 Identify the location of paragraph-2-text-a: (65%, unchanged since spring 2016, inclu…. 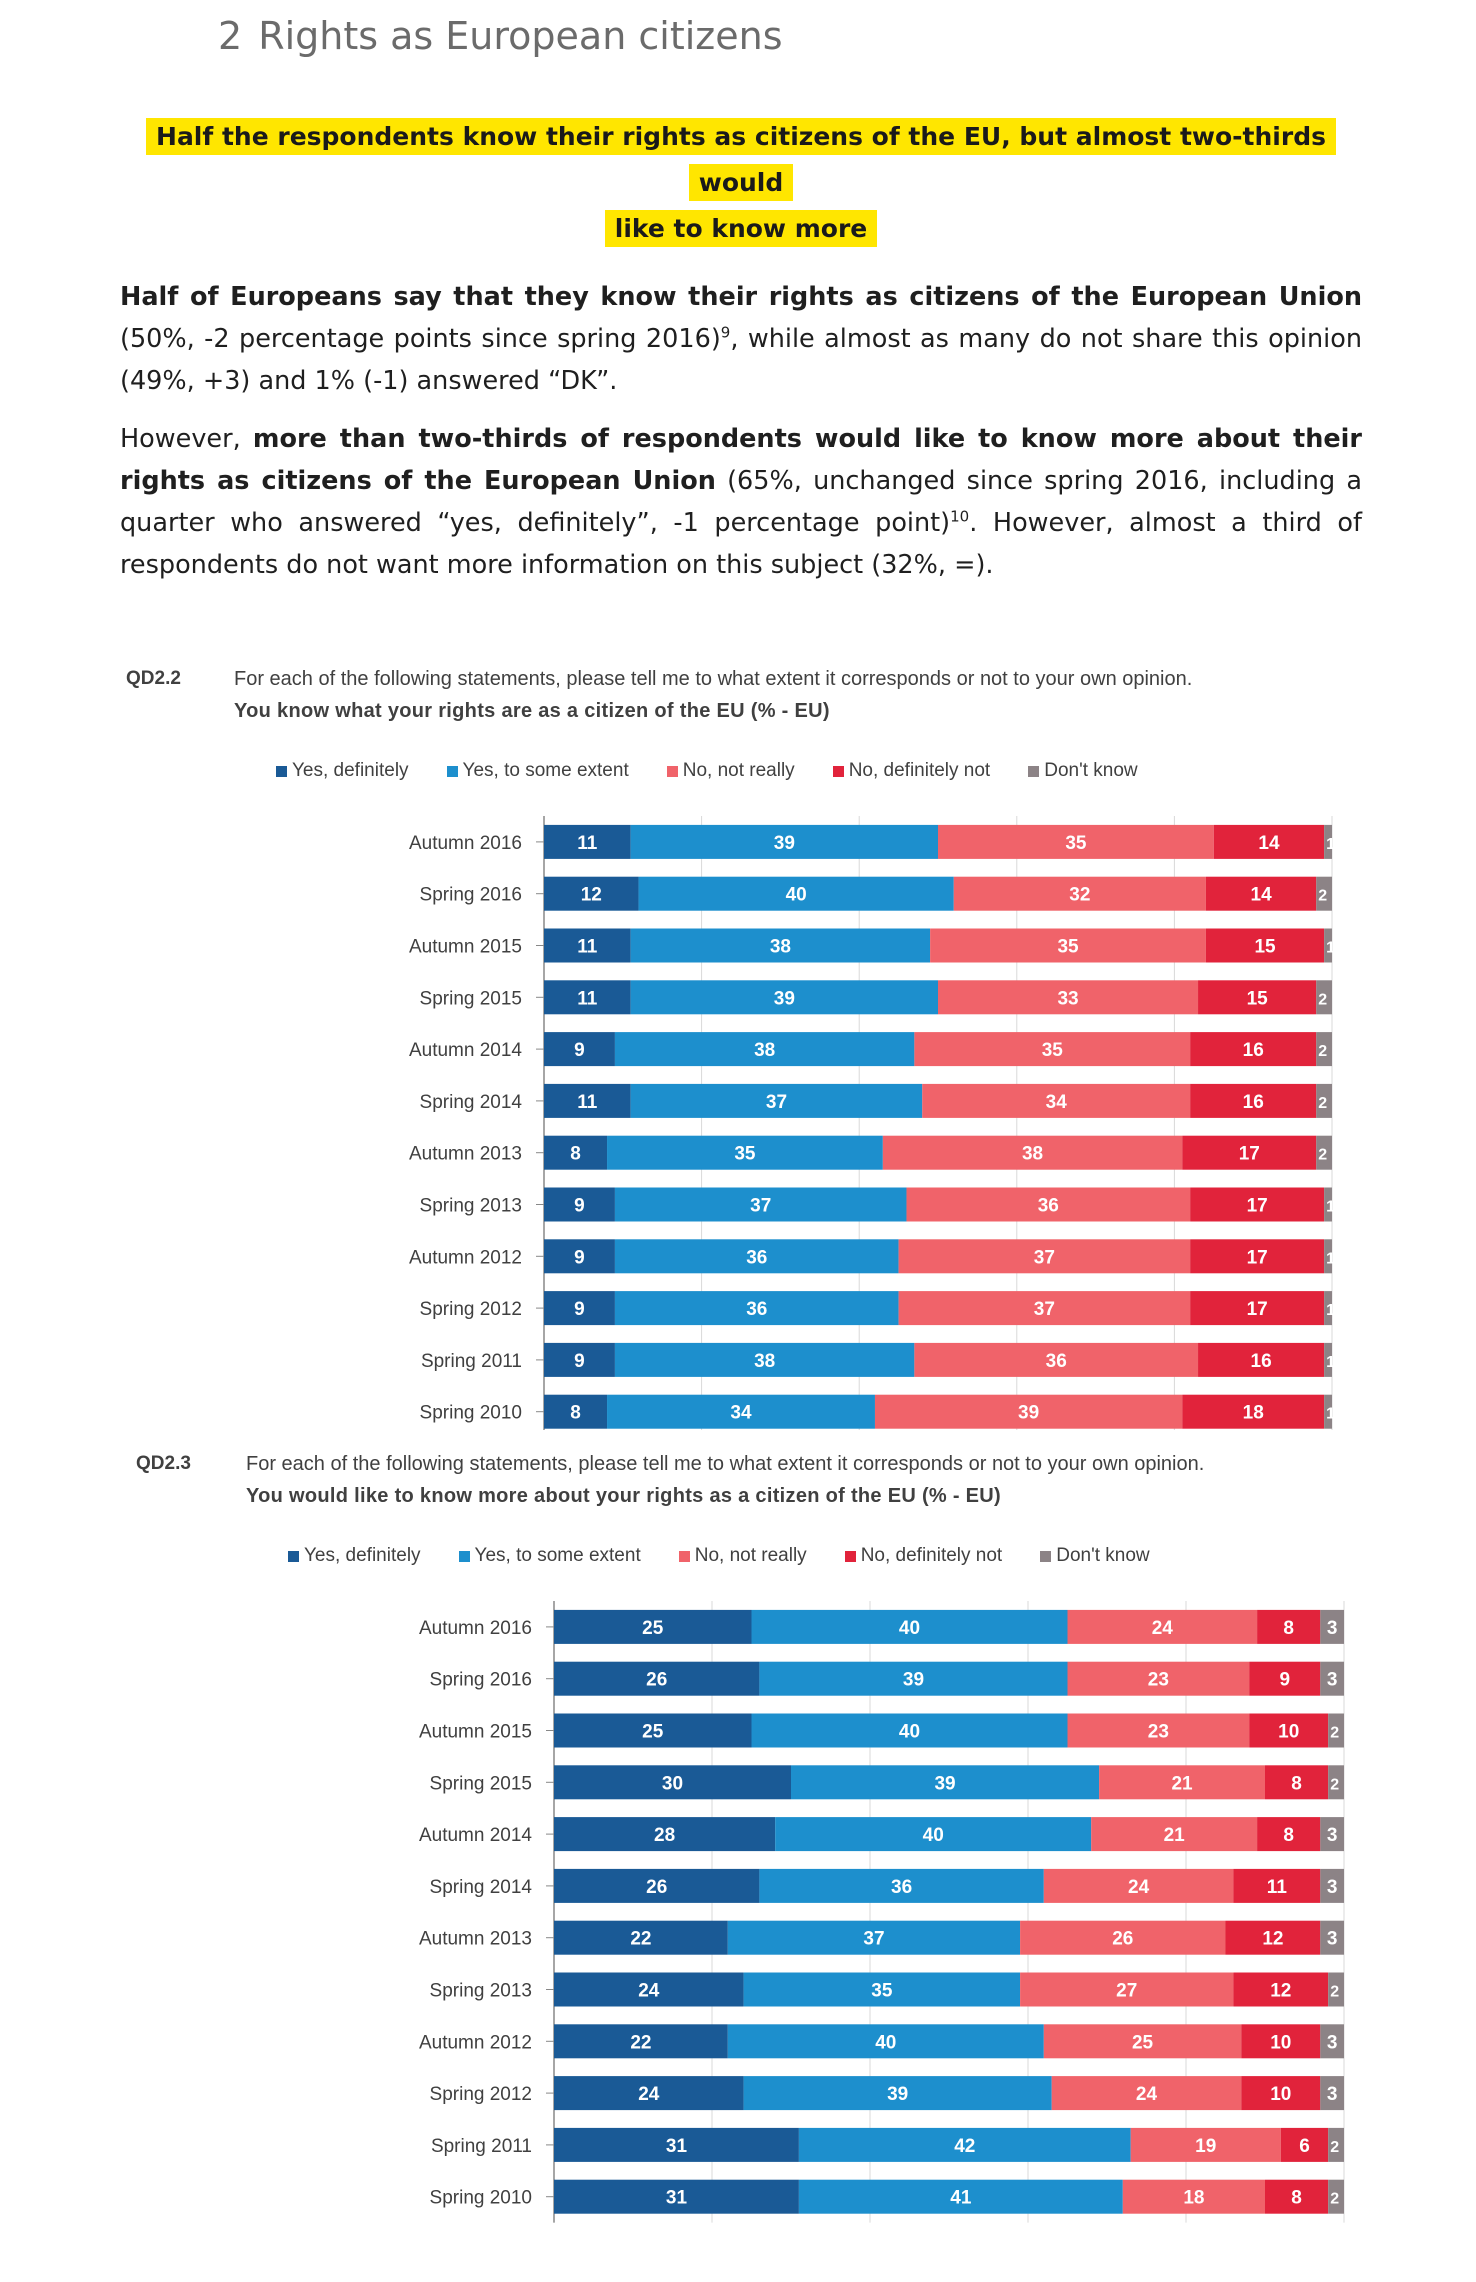
(741, 502).